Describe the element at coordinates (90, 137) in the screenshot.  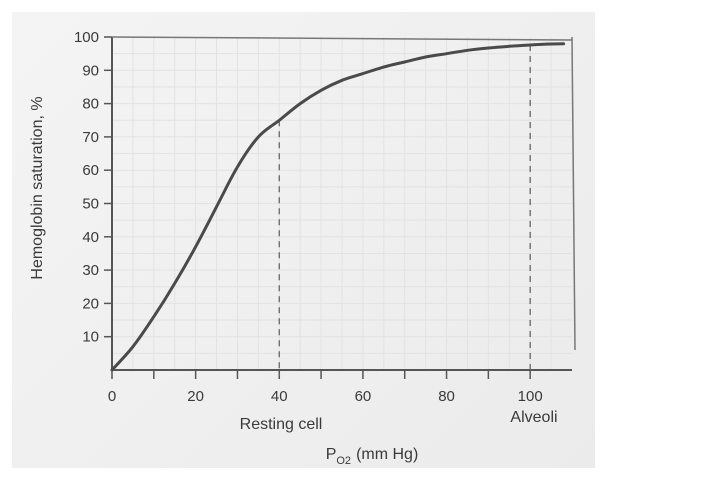
I see `y-tick-label: 70` at that location.